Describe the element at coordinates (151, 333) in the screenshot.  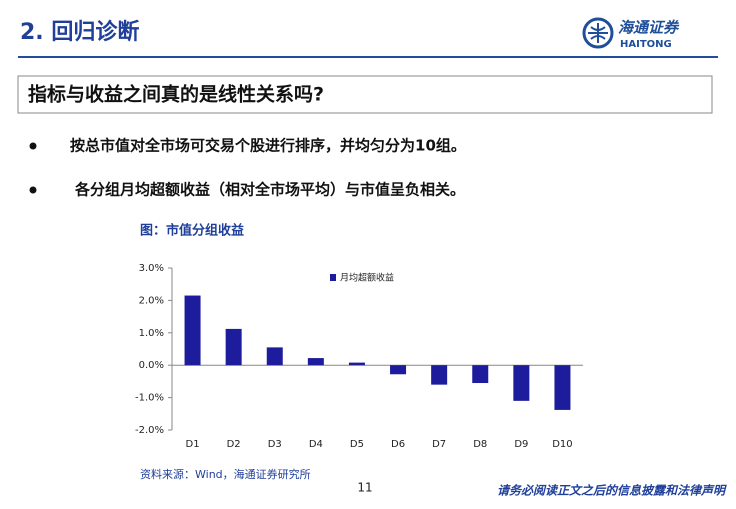
I see `y-tick-label: 1.0%` at that location.